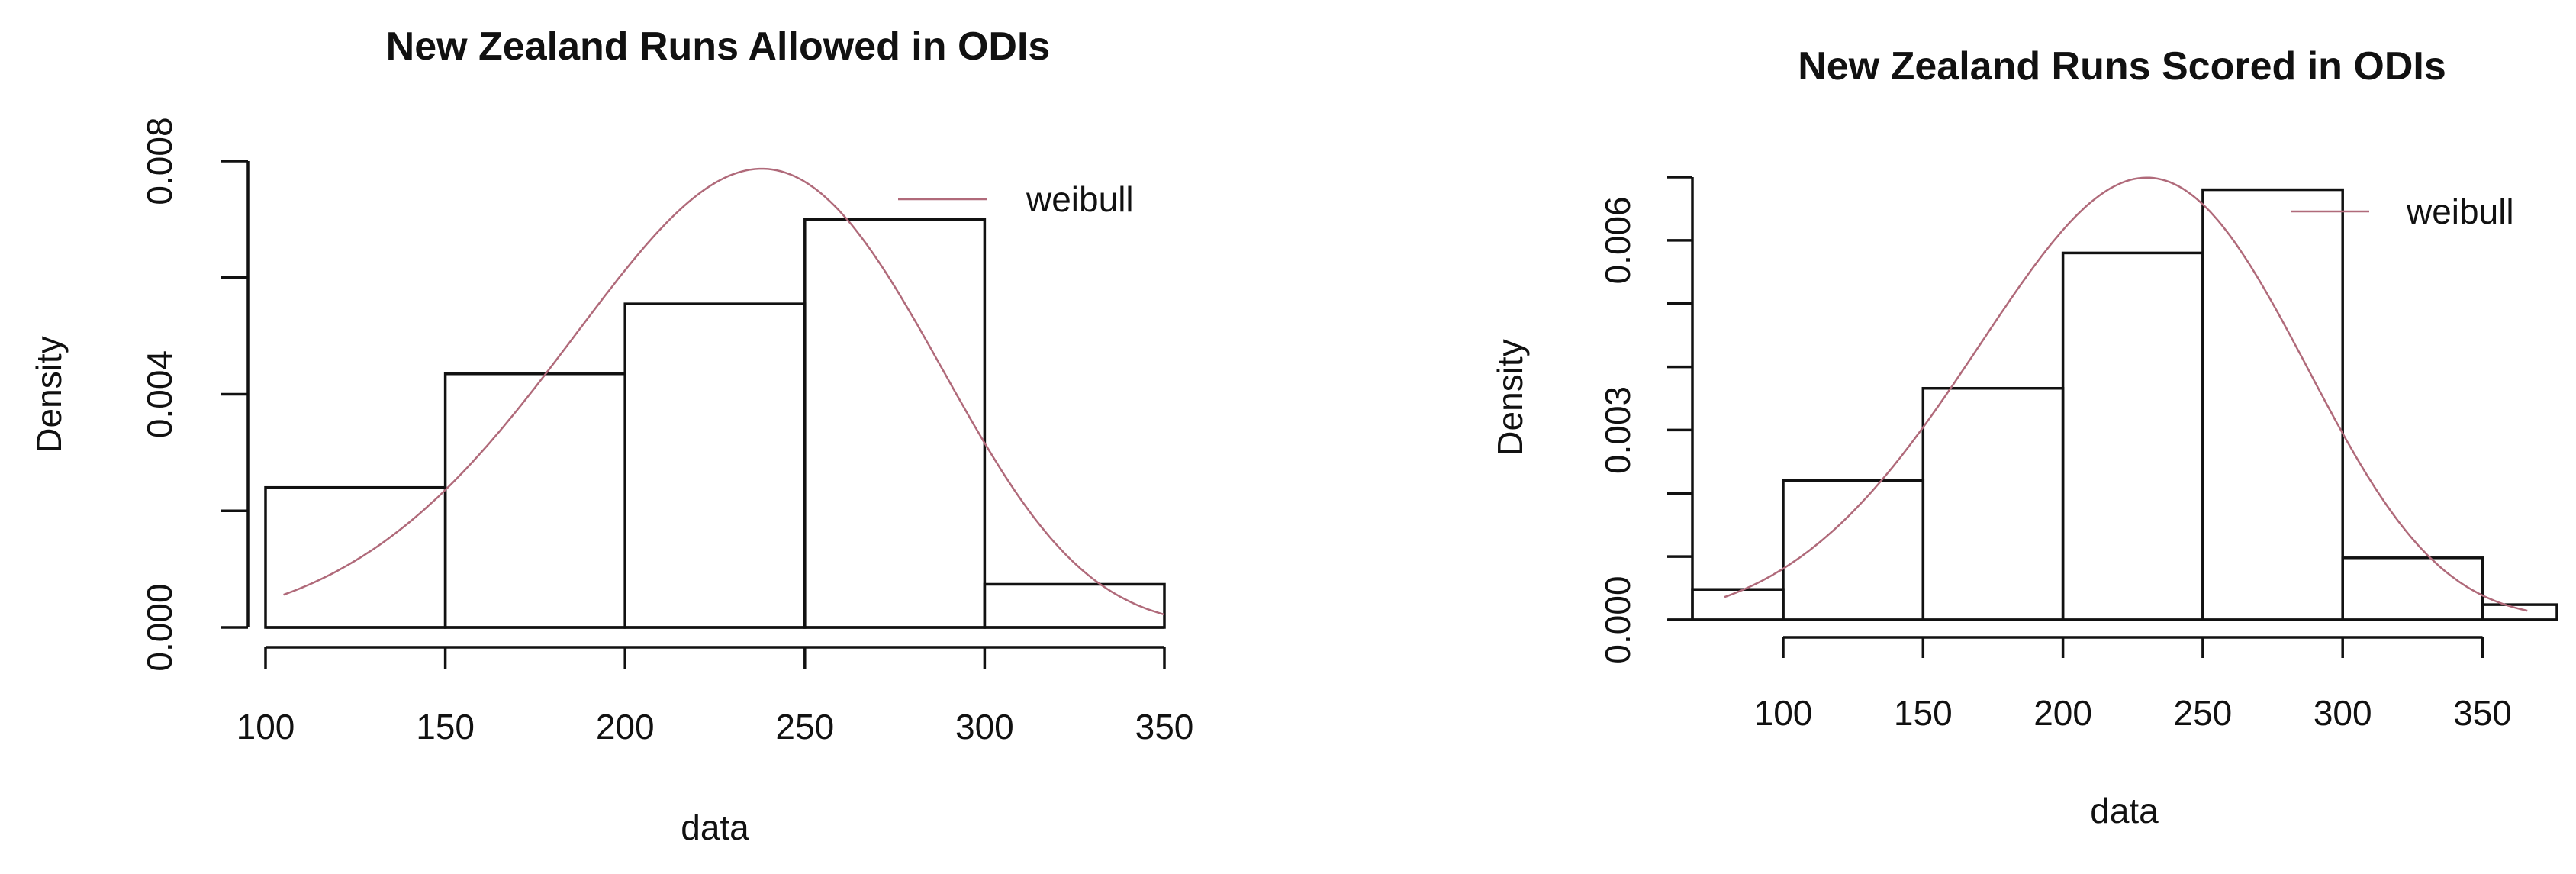  Describe the element at coordinates (1617, 430) in the screenshot. I see `y-tick-label: 0.003` at that location.